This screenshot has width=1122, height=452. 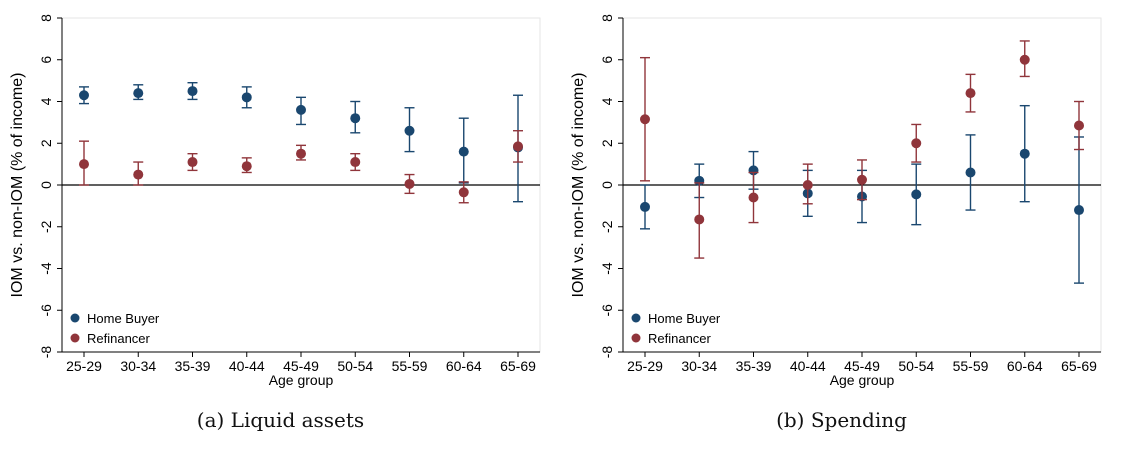 What do you see at coordinates (280, 420) in the screenshot?
I see `chart-caption: (a) Liquid assets` at bounding box center [280, 420].